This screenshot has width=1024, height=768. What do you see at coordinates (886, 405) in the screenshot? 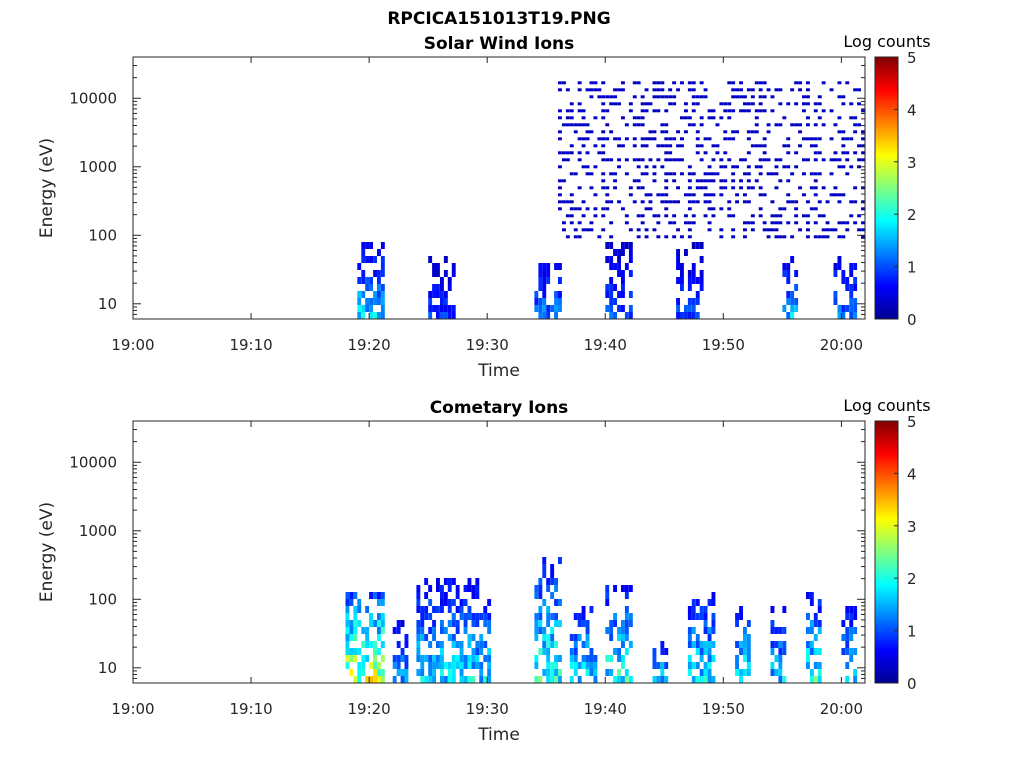
I see `colorbar-label-cometary: Log counts` at bounding box center [886, 405].